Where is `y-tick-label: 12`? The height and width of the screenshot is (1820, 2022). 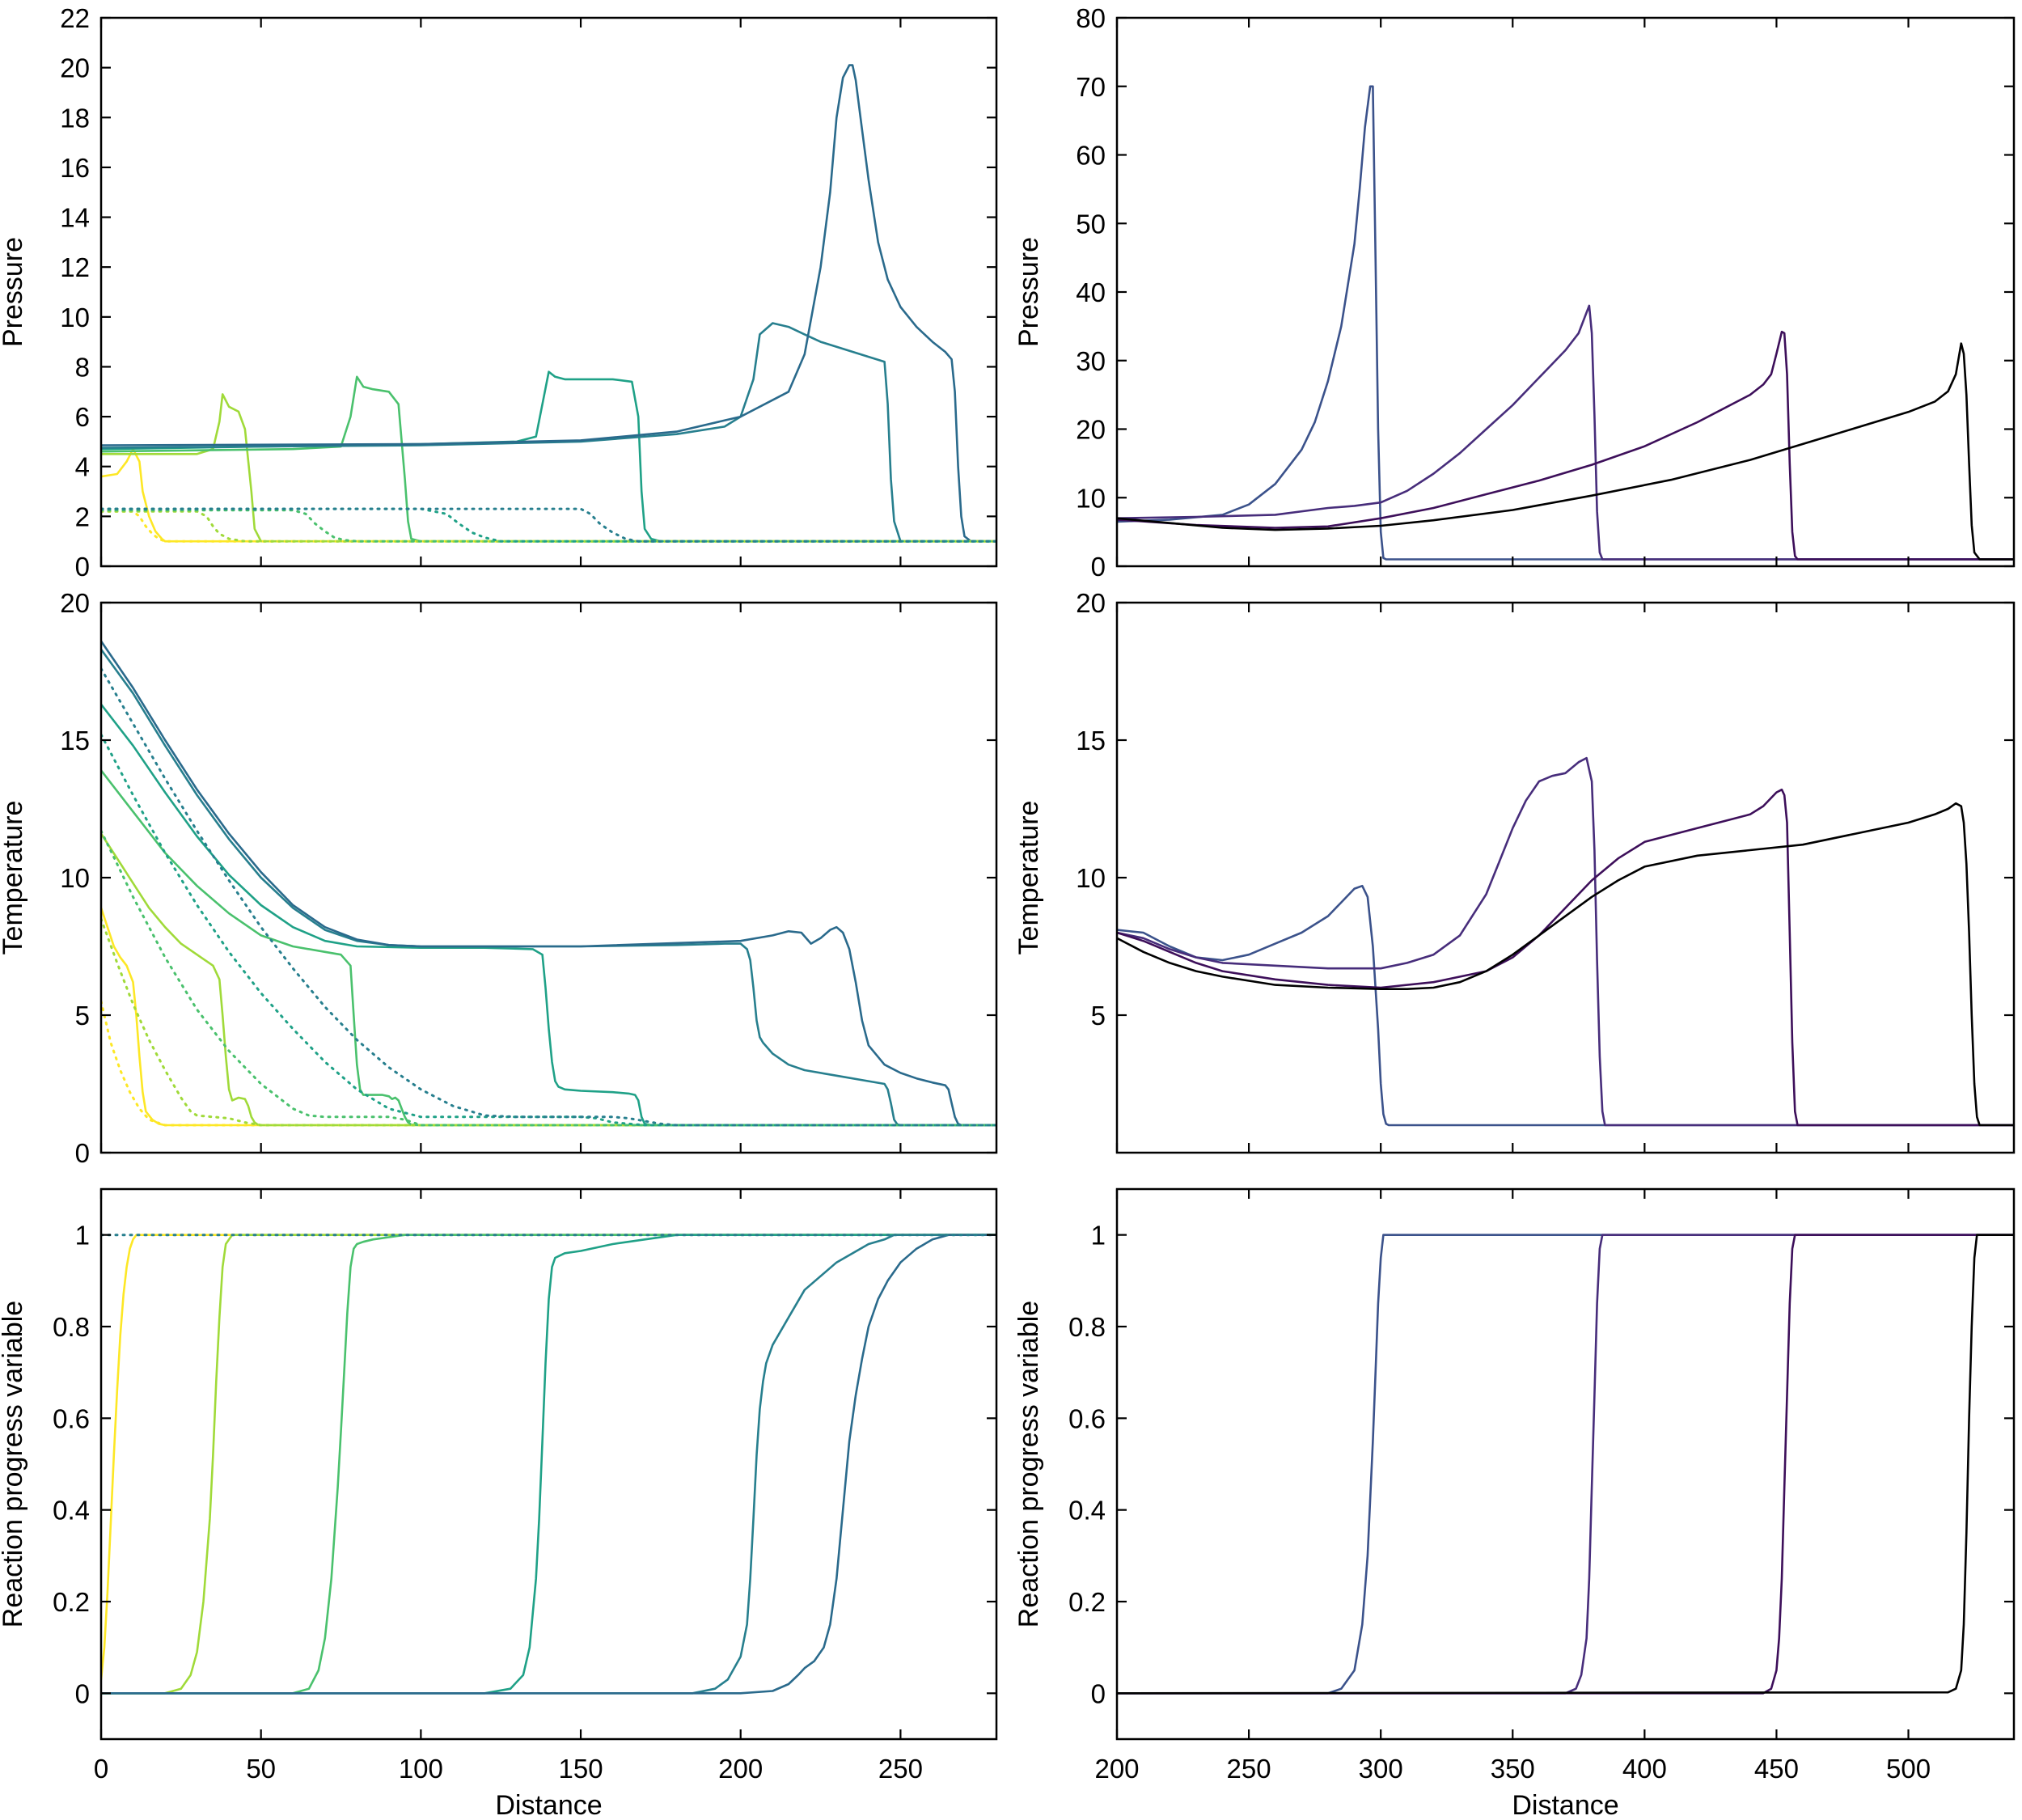
y-tick-label: 12 is located at coordinates (75, 267).